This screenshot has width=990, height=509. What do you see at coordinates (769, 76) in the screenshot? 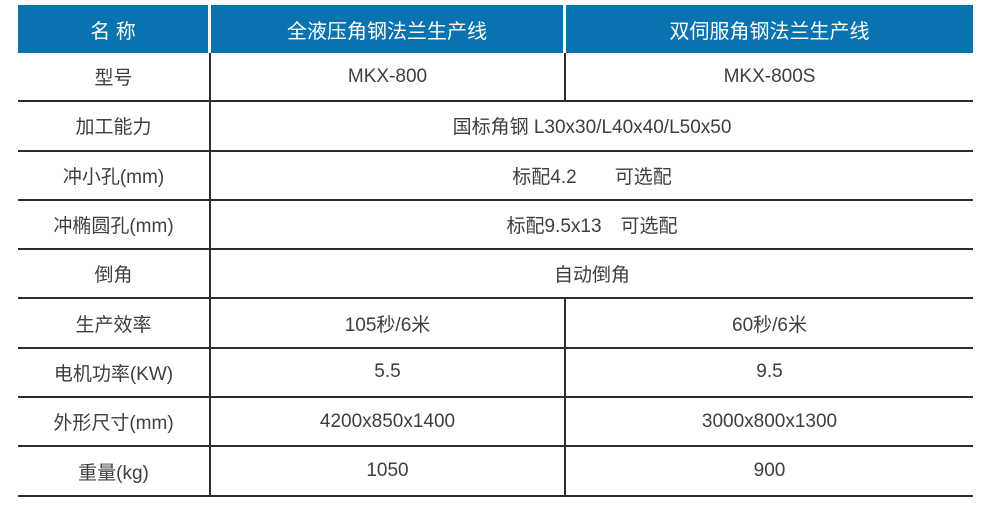
I see `model-value-servo: MKX-800S` at bounding box center [769, 76].